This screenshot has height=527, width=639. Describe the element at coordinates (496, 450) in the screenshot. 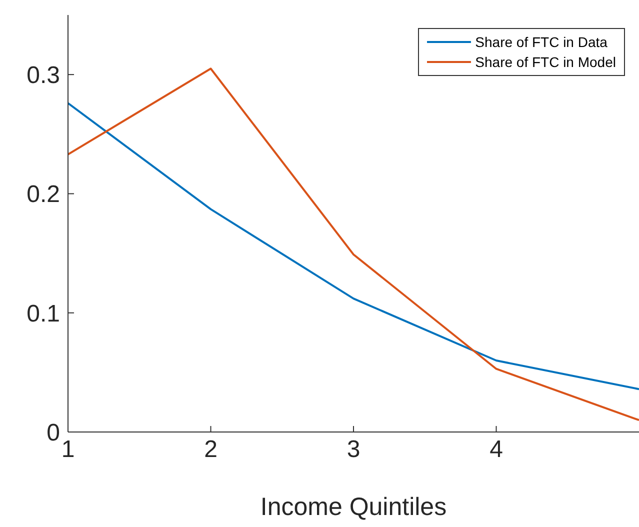

I see `x-tick-label: 4` at that location.